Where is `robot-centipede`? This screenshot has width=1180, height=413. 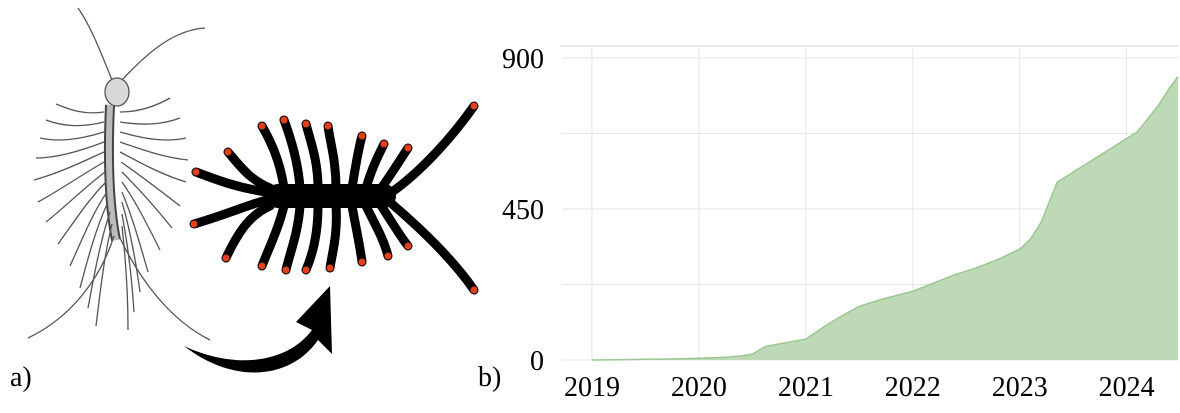
robot-centipede is located at coordinates (334, 198).